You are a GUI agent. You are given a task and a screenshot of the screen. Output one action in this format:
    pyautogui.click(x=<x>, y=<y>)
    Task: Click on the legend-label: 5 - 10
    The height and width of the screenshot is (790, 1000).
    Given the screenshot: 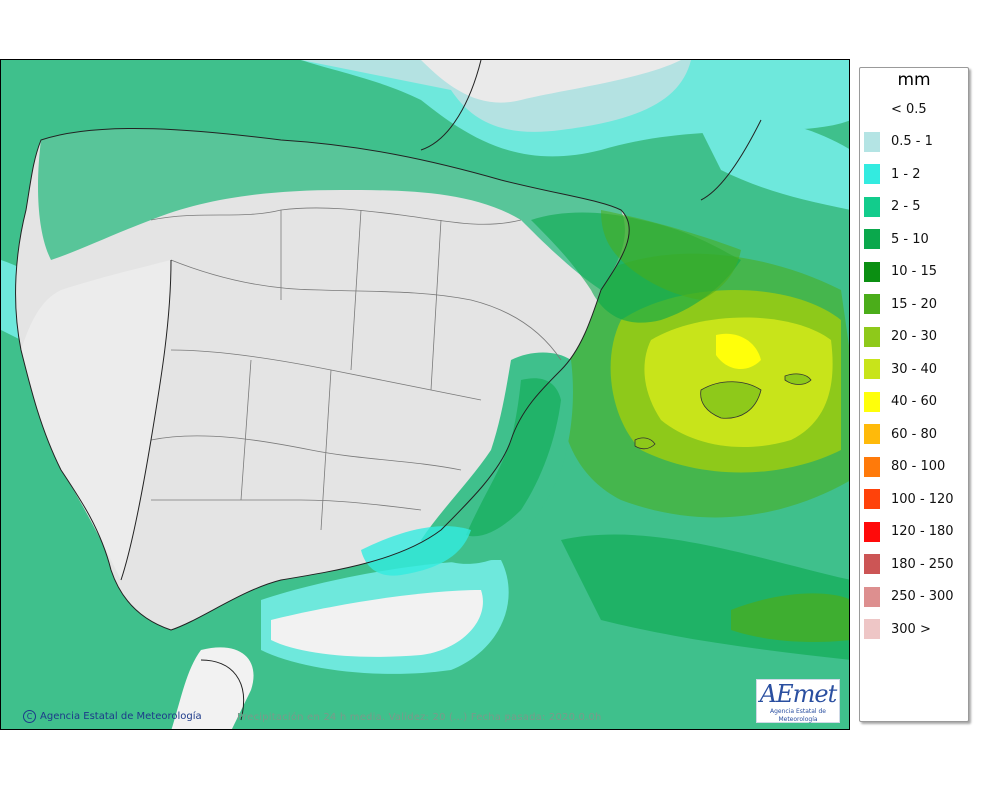 What is the action you would take?
    pyautogui.click(x=910, y=239)
    